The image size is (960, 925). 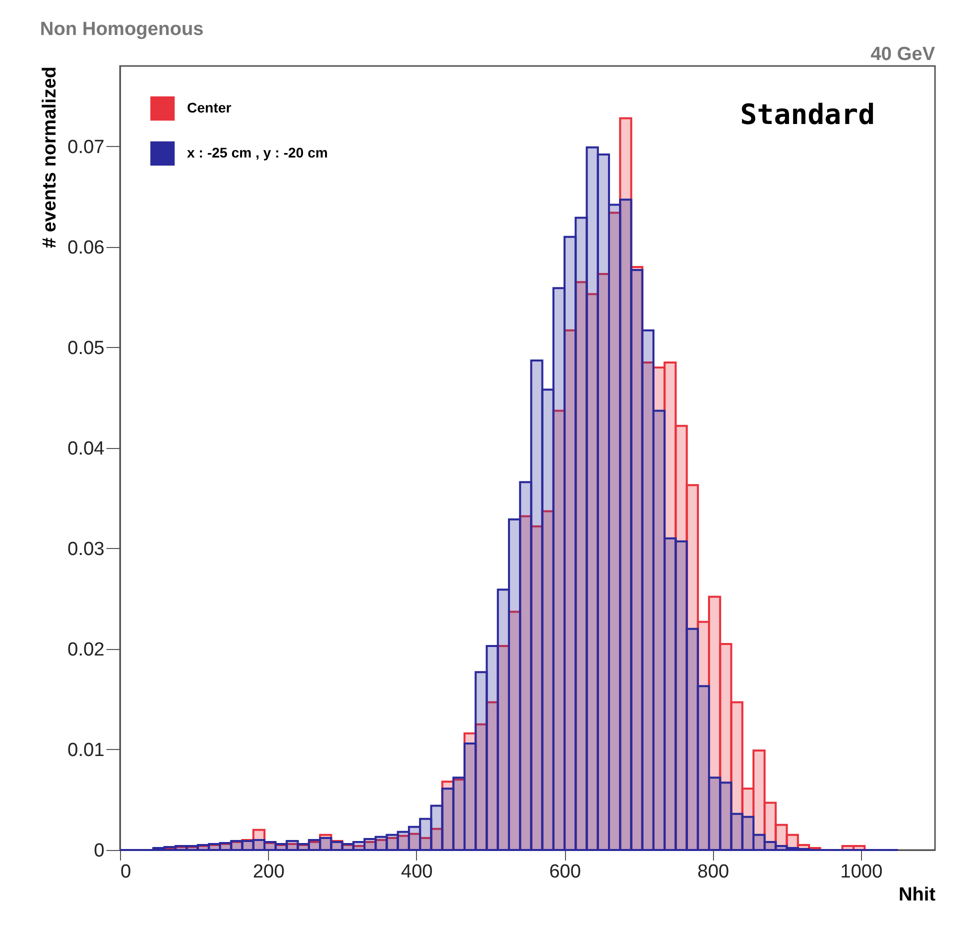 I want to click on y-tick-label: 0.05, so click(x=86, y=348).